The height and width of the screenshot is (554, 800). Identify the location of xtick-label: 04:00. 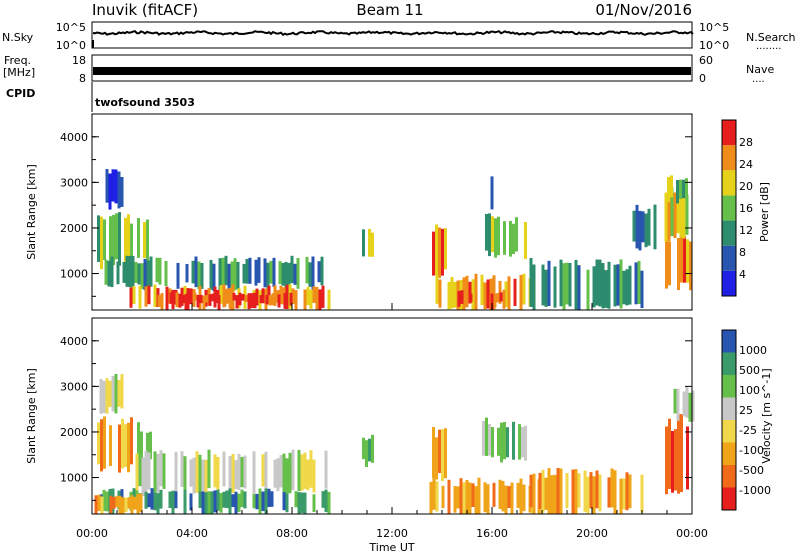
(192, 533).